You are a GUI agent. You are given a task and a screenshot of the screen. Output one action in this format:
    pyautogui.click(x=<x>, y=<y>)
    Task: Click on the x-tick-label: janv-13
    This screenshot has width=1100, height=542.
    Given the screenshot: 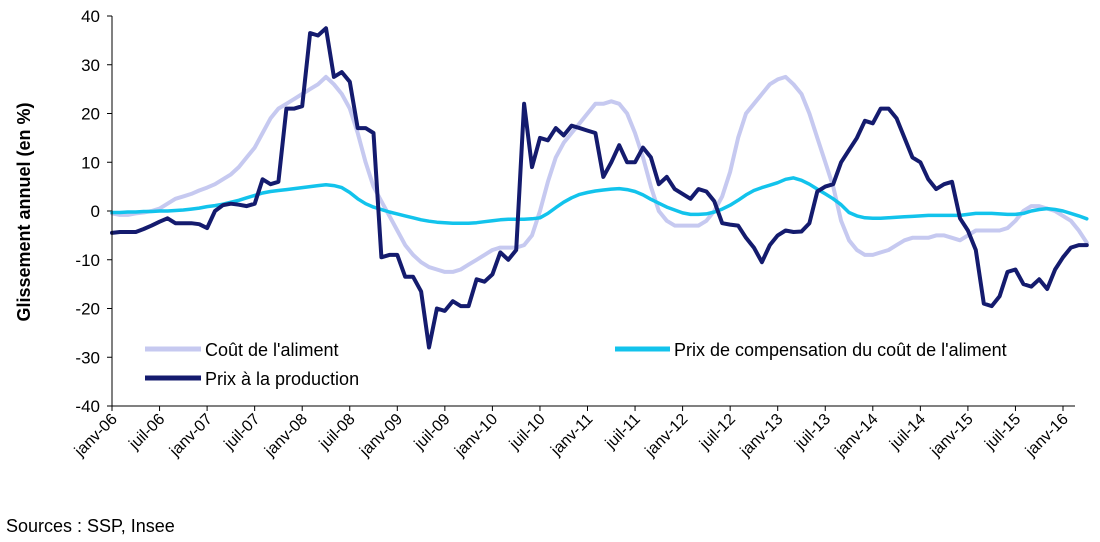 What is the action you would take?
    pyautogui.click(x=762, y=436)
    